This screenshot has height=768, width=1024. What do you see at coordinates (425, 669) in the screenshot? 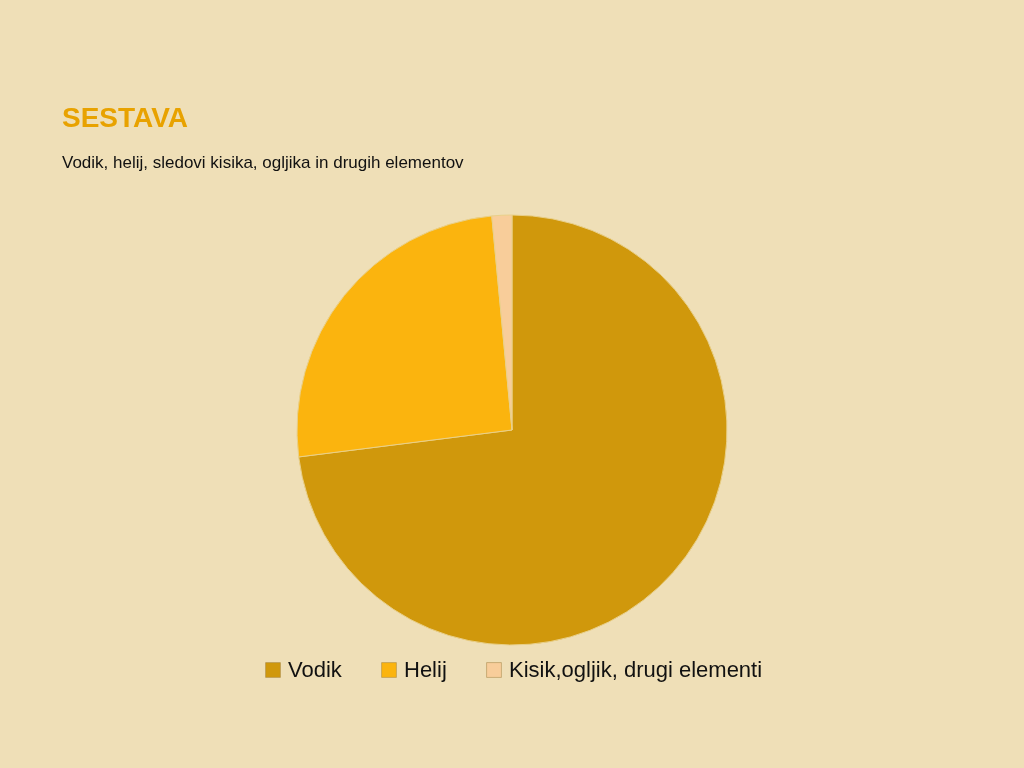
I see `legend-label: Helij` at bounding box center [425, 669].